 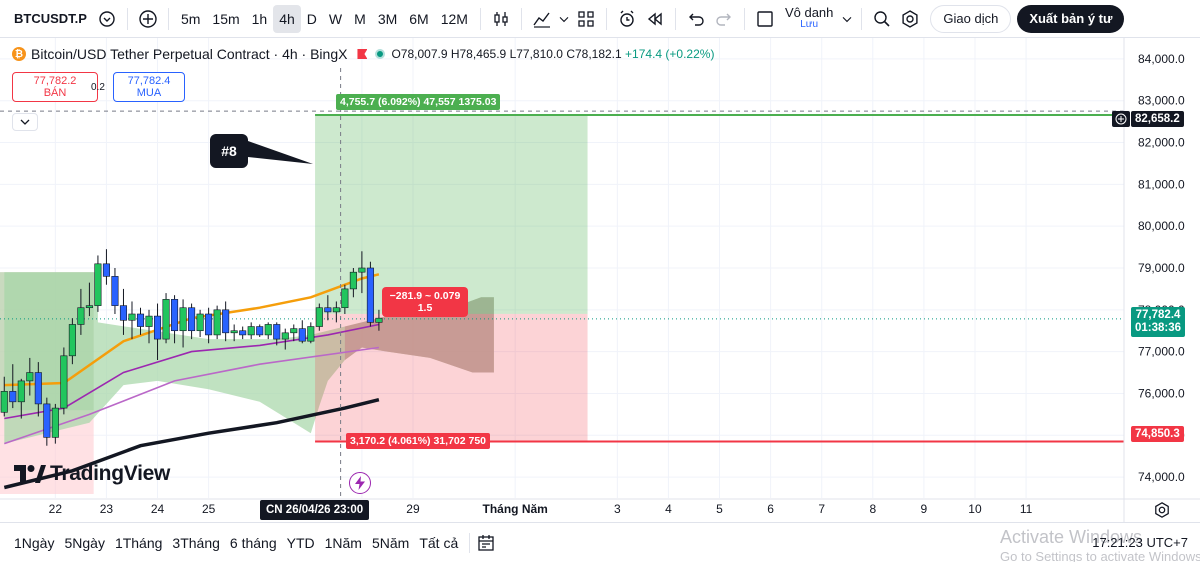 What do you see at coordinates (439, 542) in the screenshot?
I see `range-button: Tất cả` at bounding box center [439, 542].